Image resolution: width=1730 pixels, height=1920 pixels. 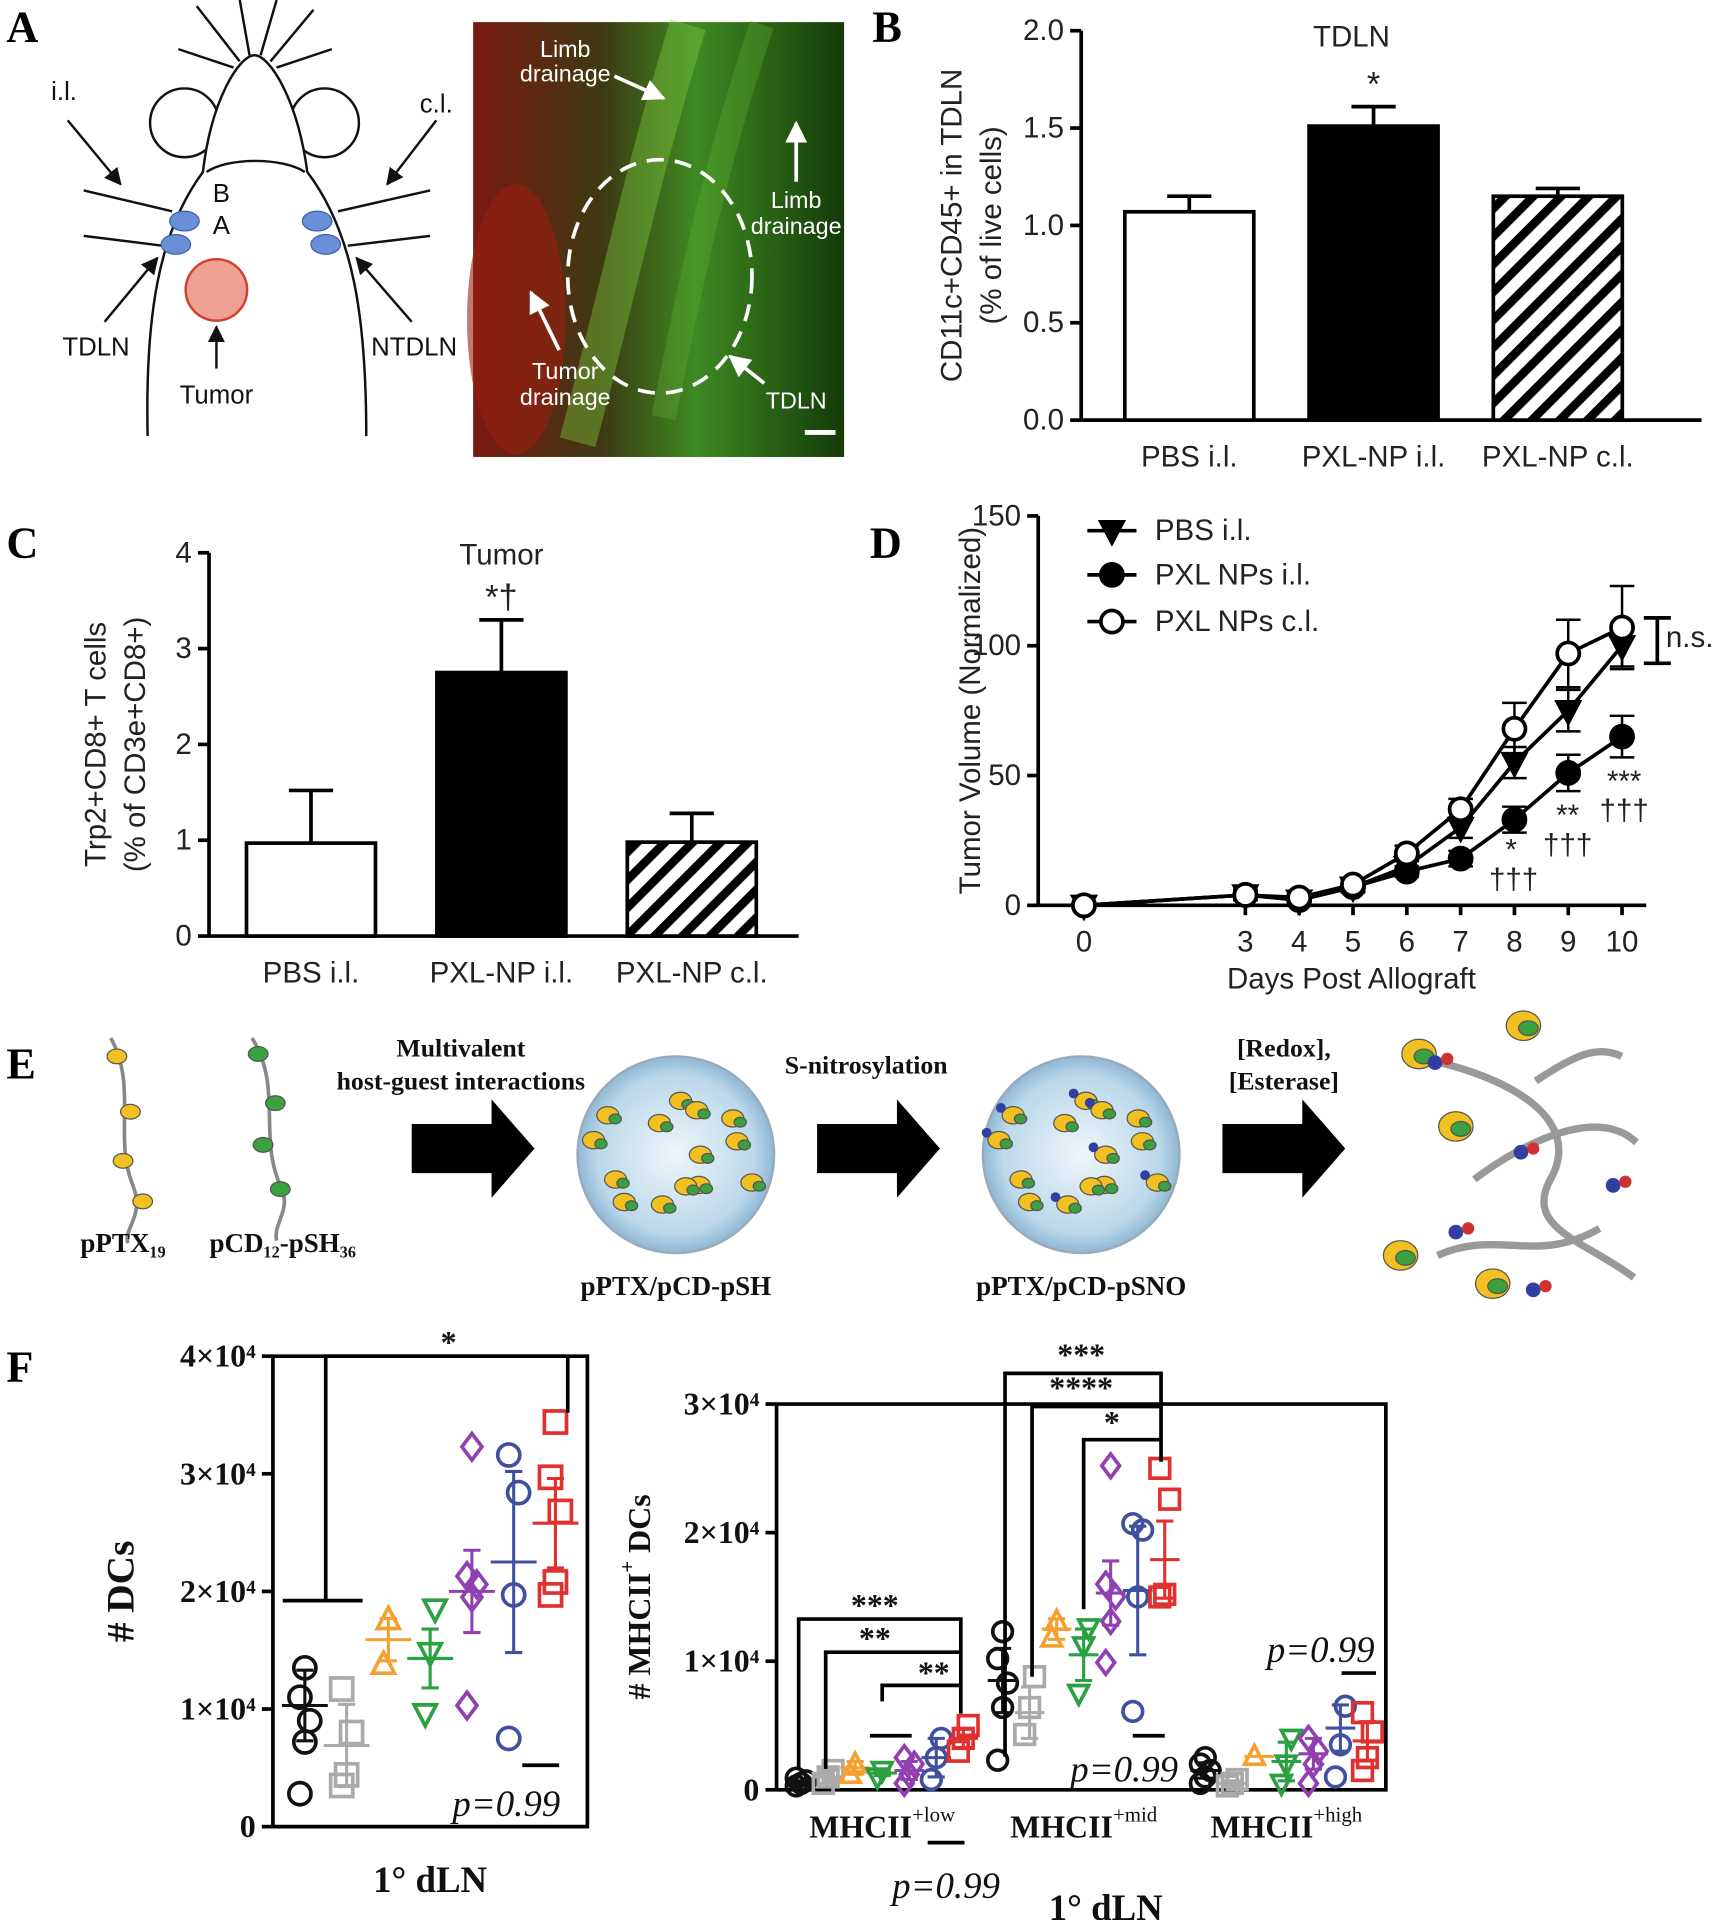 I want to click on photo-label: Limb, so click(x=796, y=200).